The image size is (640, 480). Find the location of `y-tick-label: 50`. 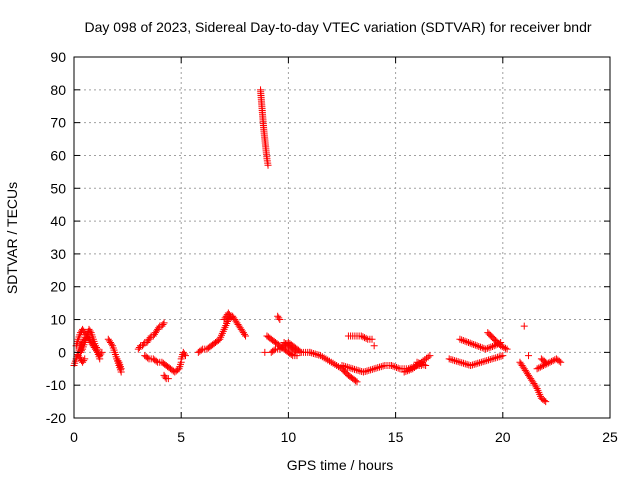

y-tick-label: 50 is located at coordinates (58, 188).